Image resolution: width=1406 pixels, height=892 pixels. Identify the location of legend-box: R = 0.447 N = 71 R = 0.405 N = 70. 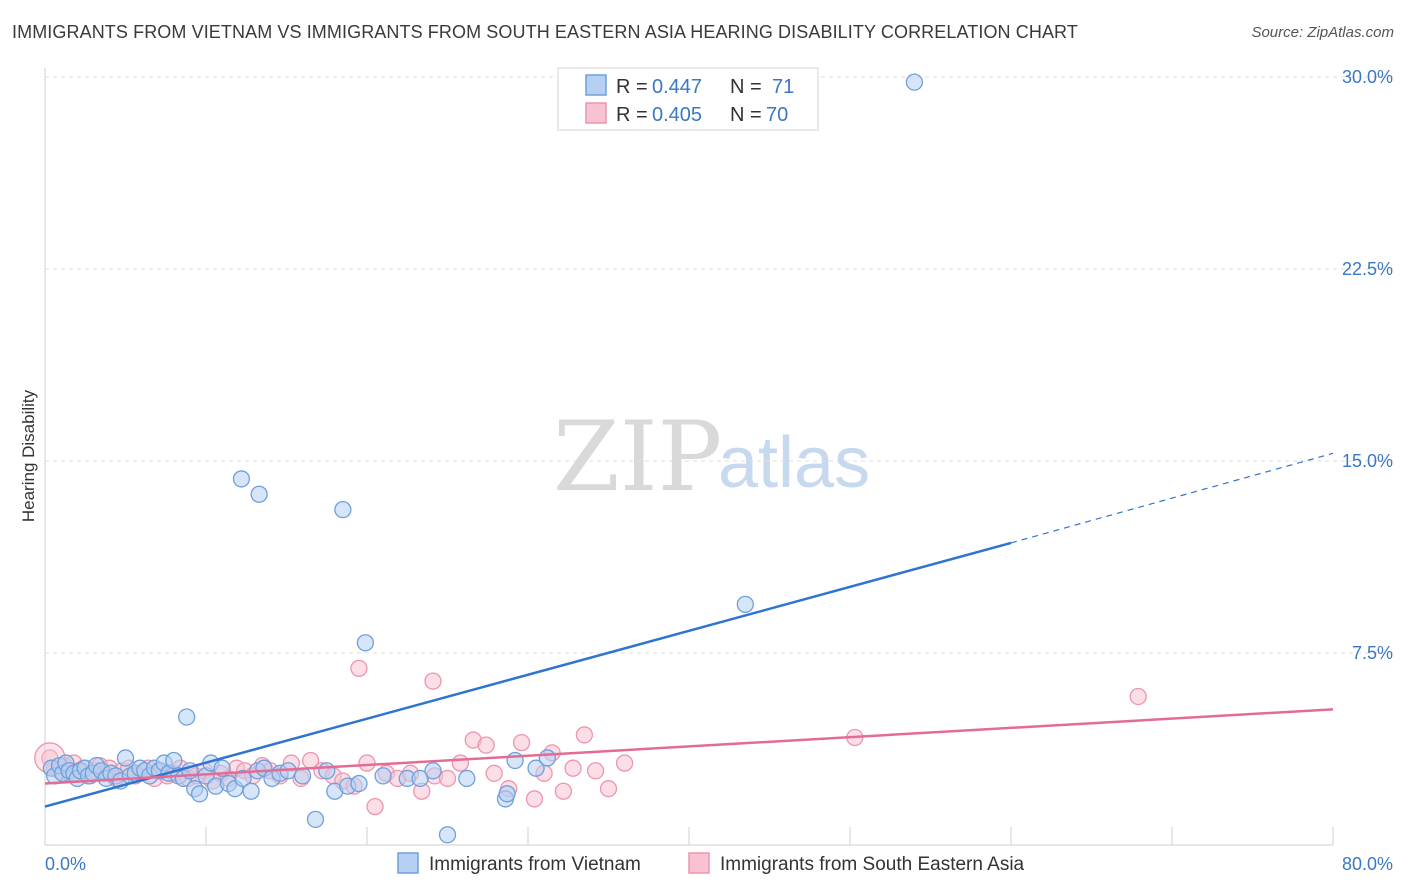
(688, 99).